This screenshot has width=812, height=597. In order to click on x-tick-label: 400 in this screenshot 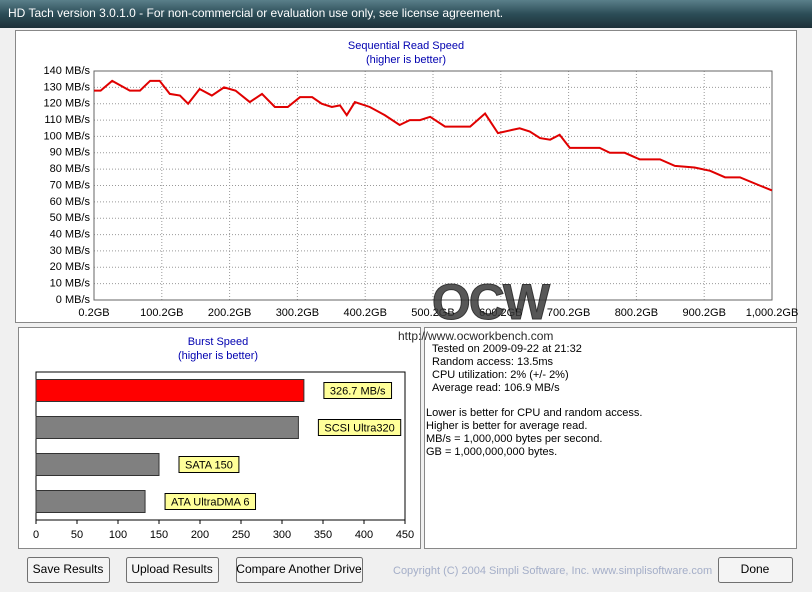, I will do `click(364, 535)`.